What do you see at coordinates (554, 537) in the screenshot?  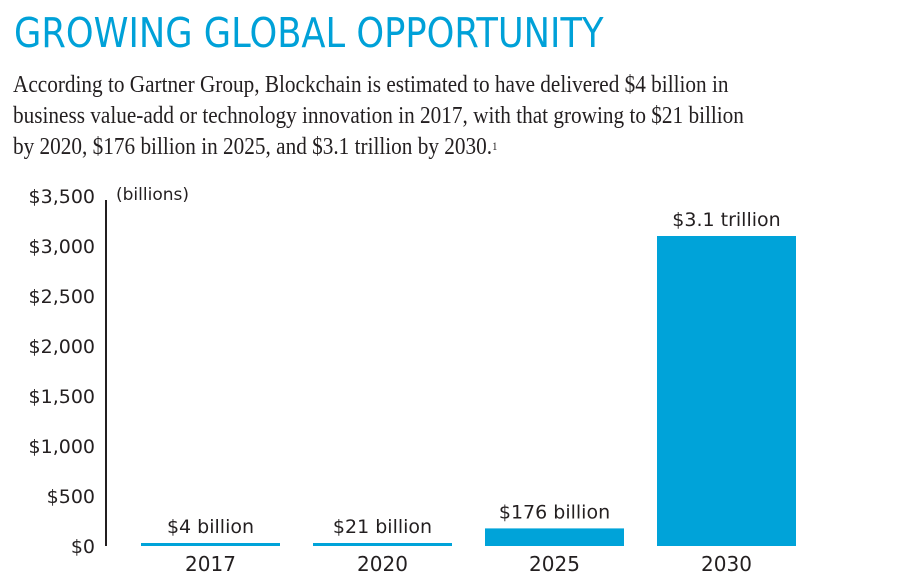 I see `bar-2025` at bounding box center [554, 537].